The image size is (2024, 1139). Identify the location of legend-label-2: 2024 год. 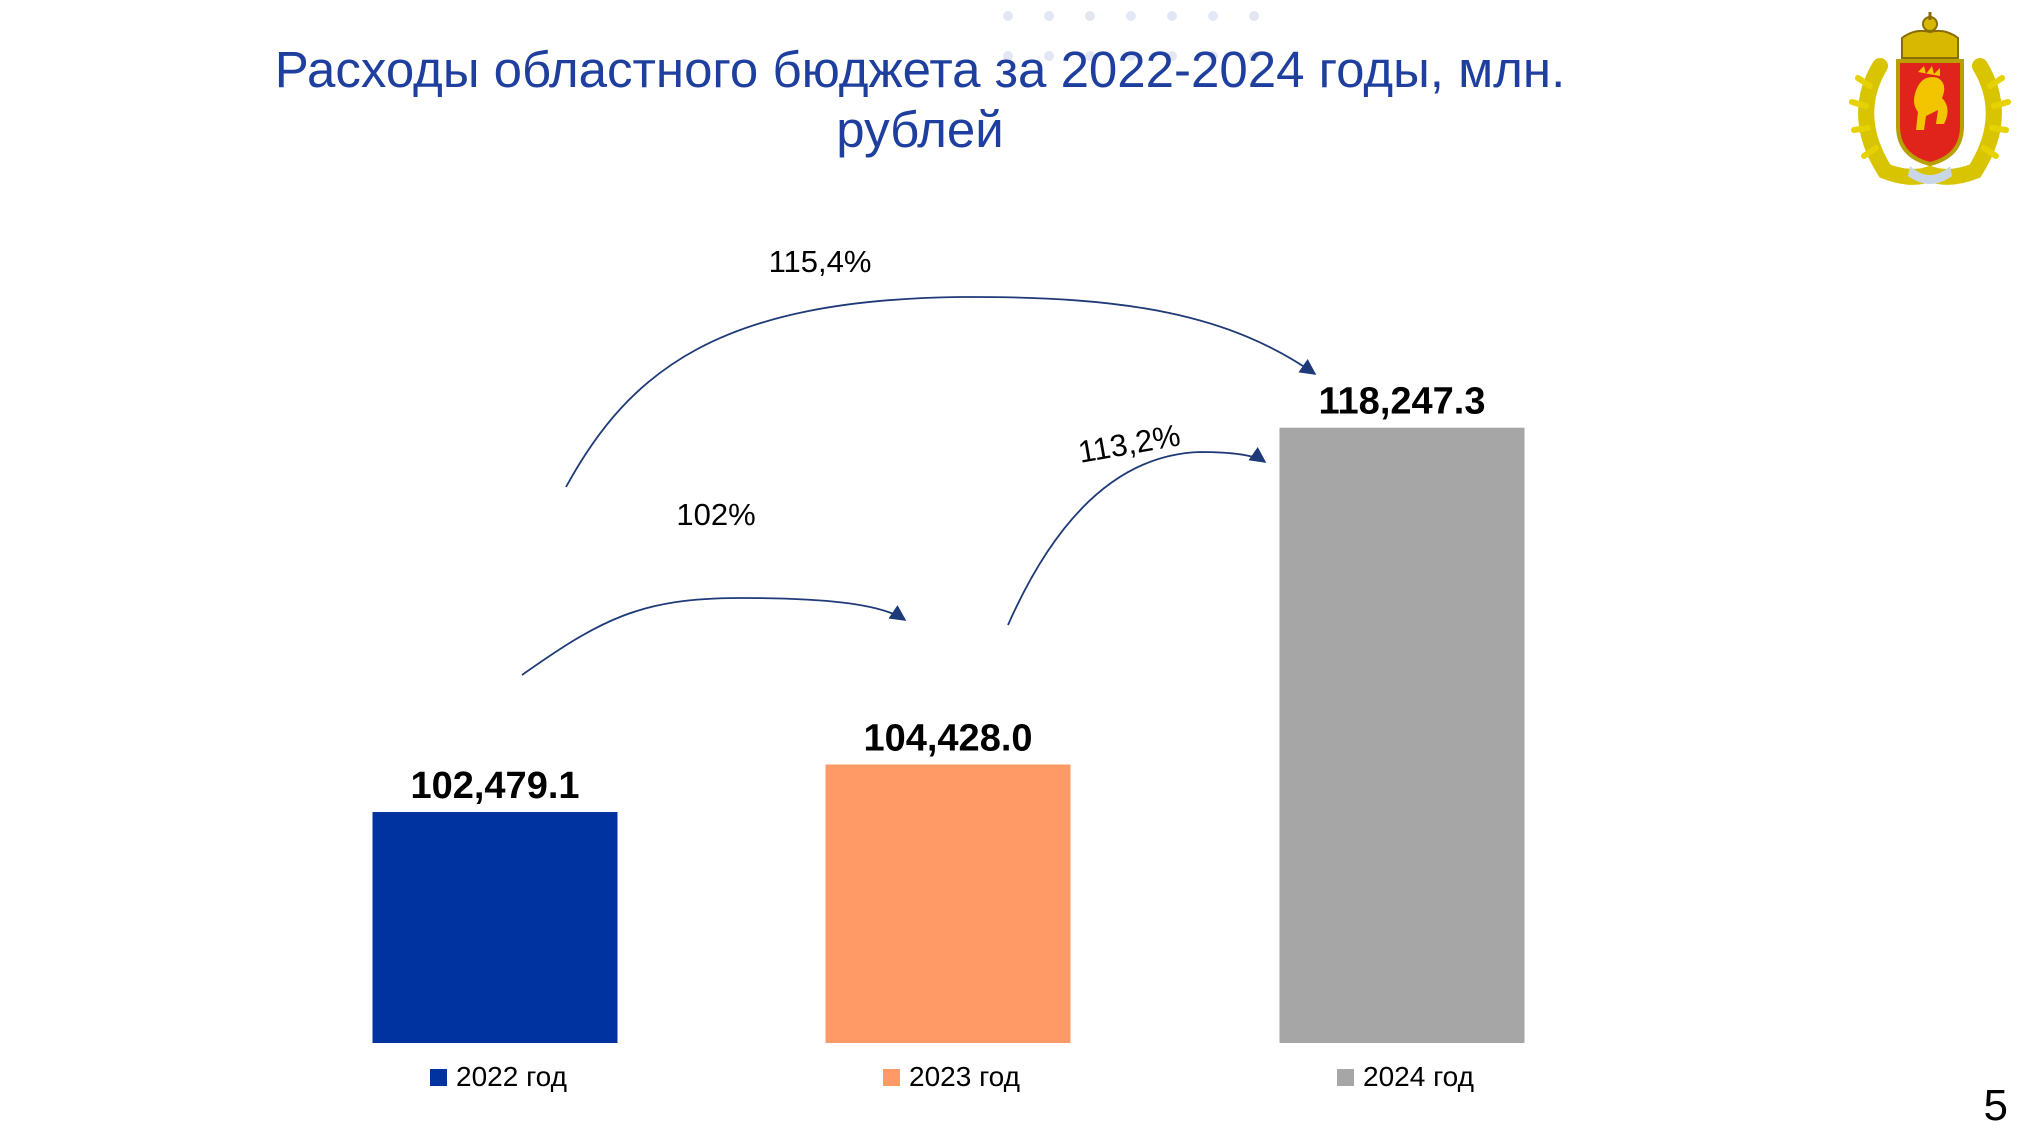
(1418, 1076).